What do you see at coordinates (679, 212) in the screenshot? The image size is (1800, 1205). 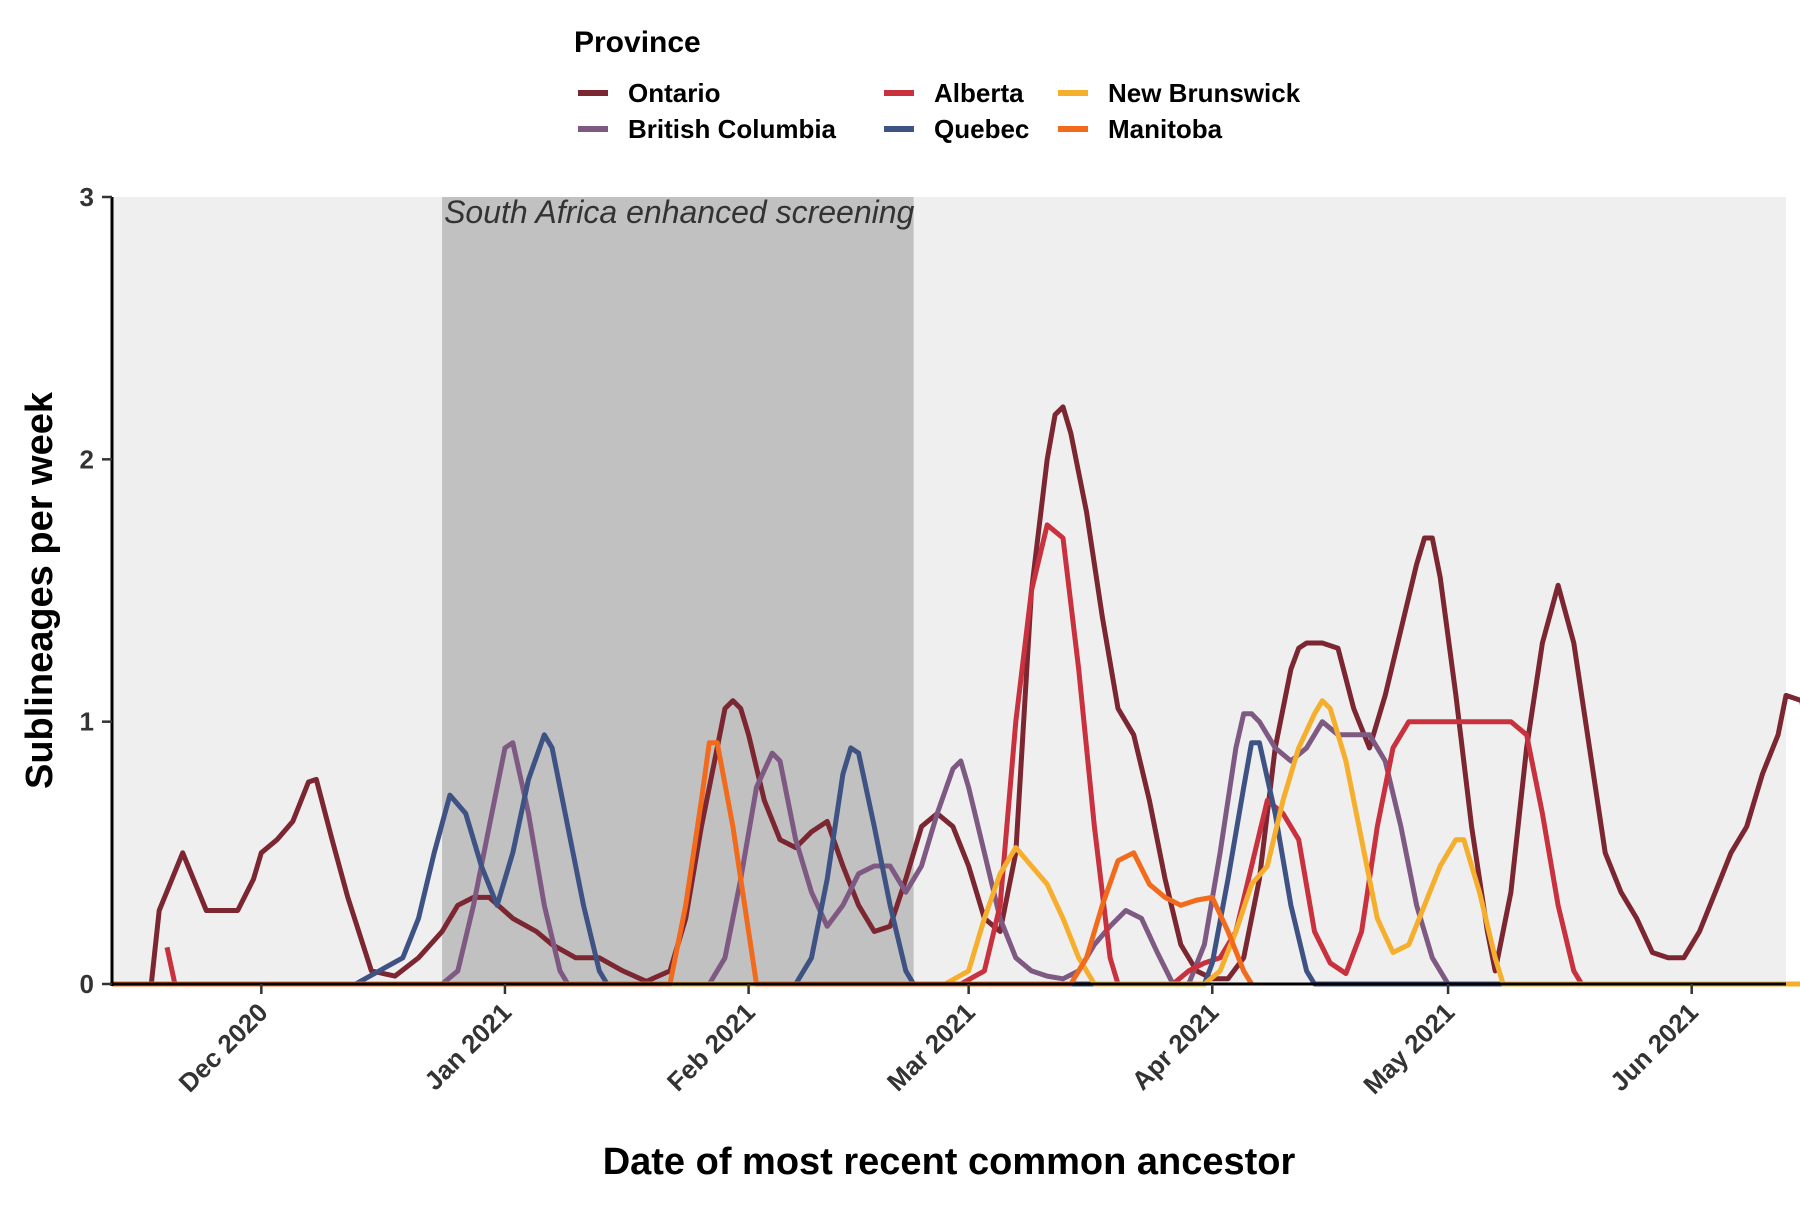 I see `shaded-period-label: South Africa enhanced screening` at bounding box center [679, 212].